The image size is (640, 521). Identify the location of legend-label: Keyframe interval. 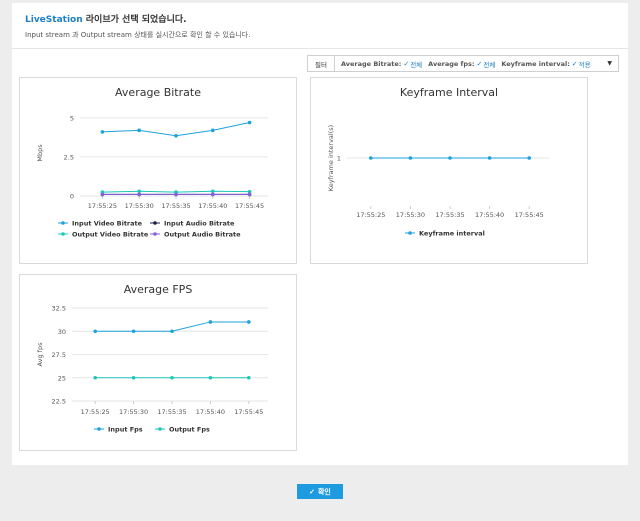
(452, 234).